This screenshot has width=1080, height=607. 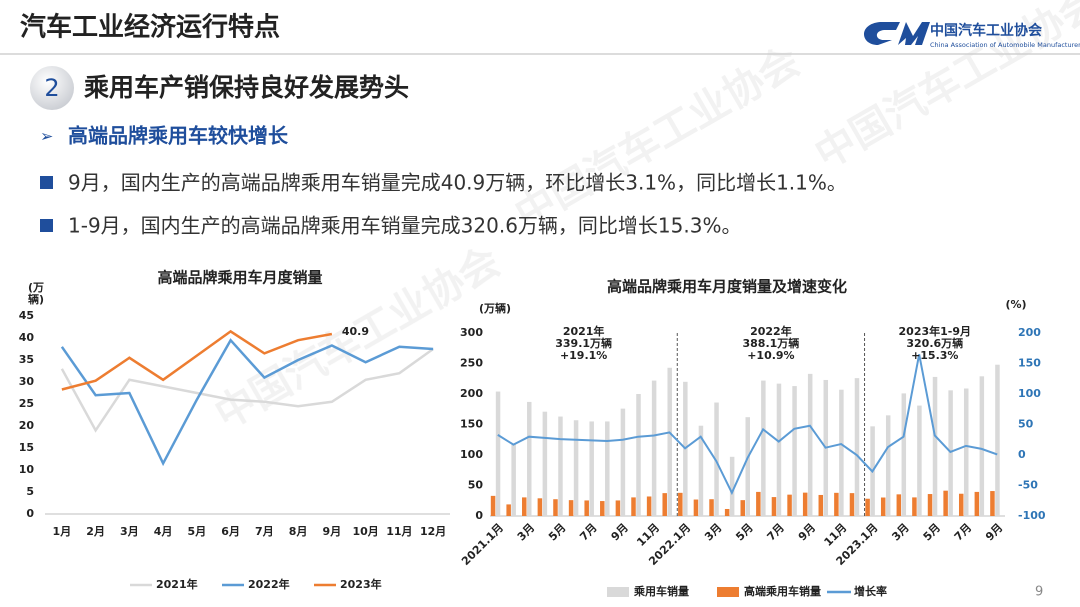 I want to click on section-title: 乘用车产销保持良好发展势头, so click(x=246, y=87).